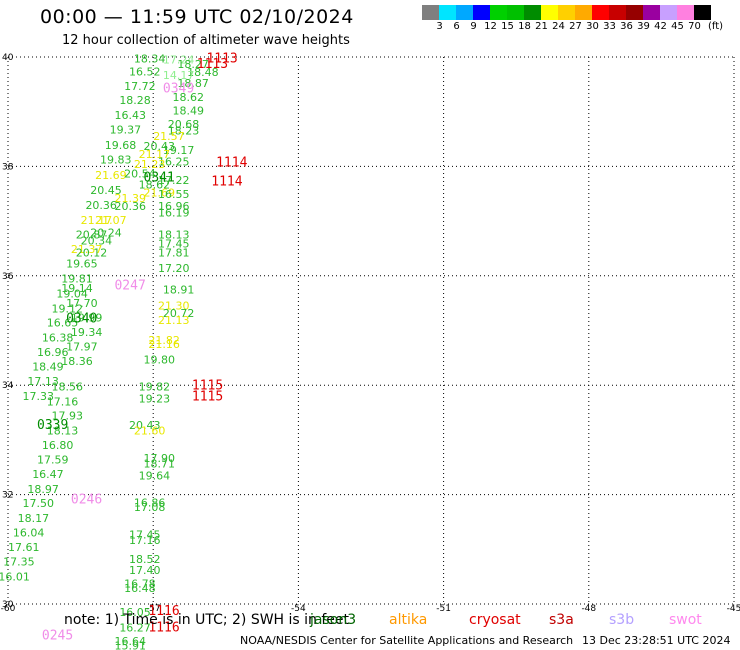  I want to click on color-scale-label: 15, so click(507, 26).